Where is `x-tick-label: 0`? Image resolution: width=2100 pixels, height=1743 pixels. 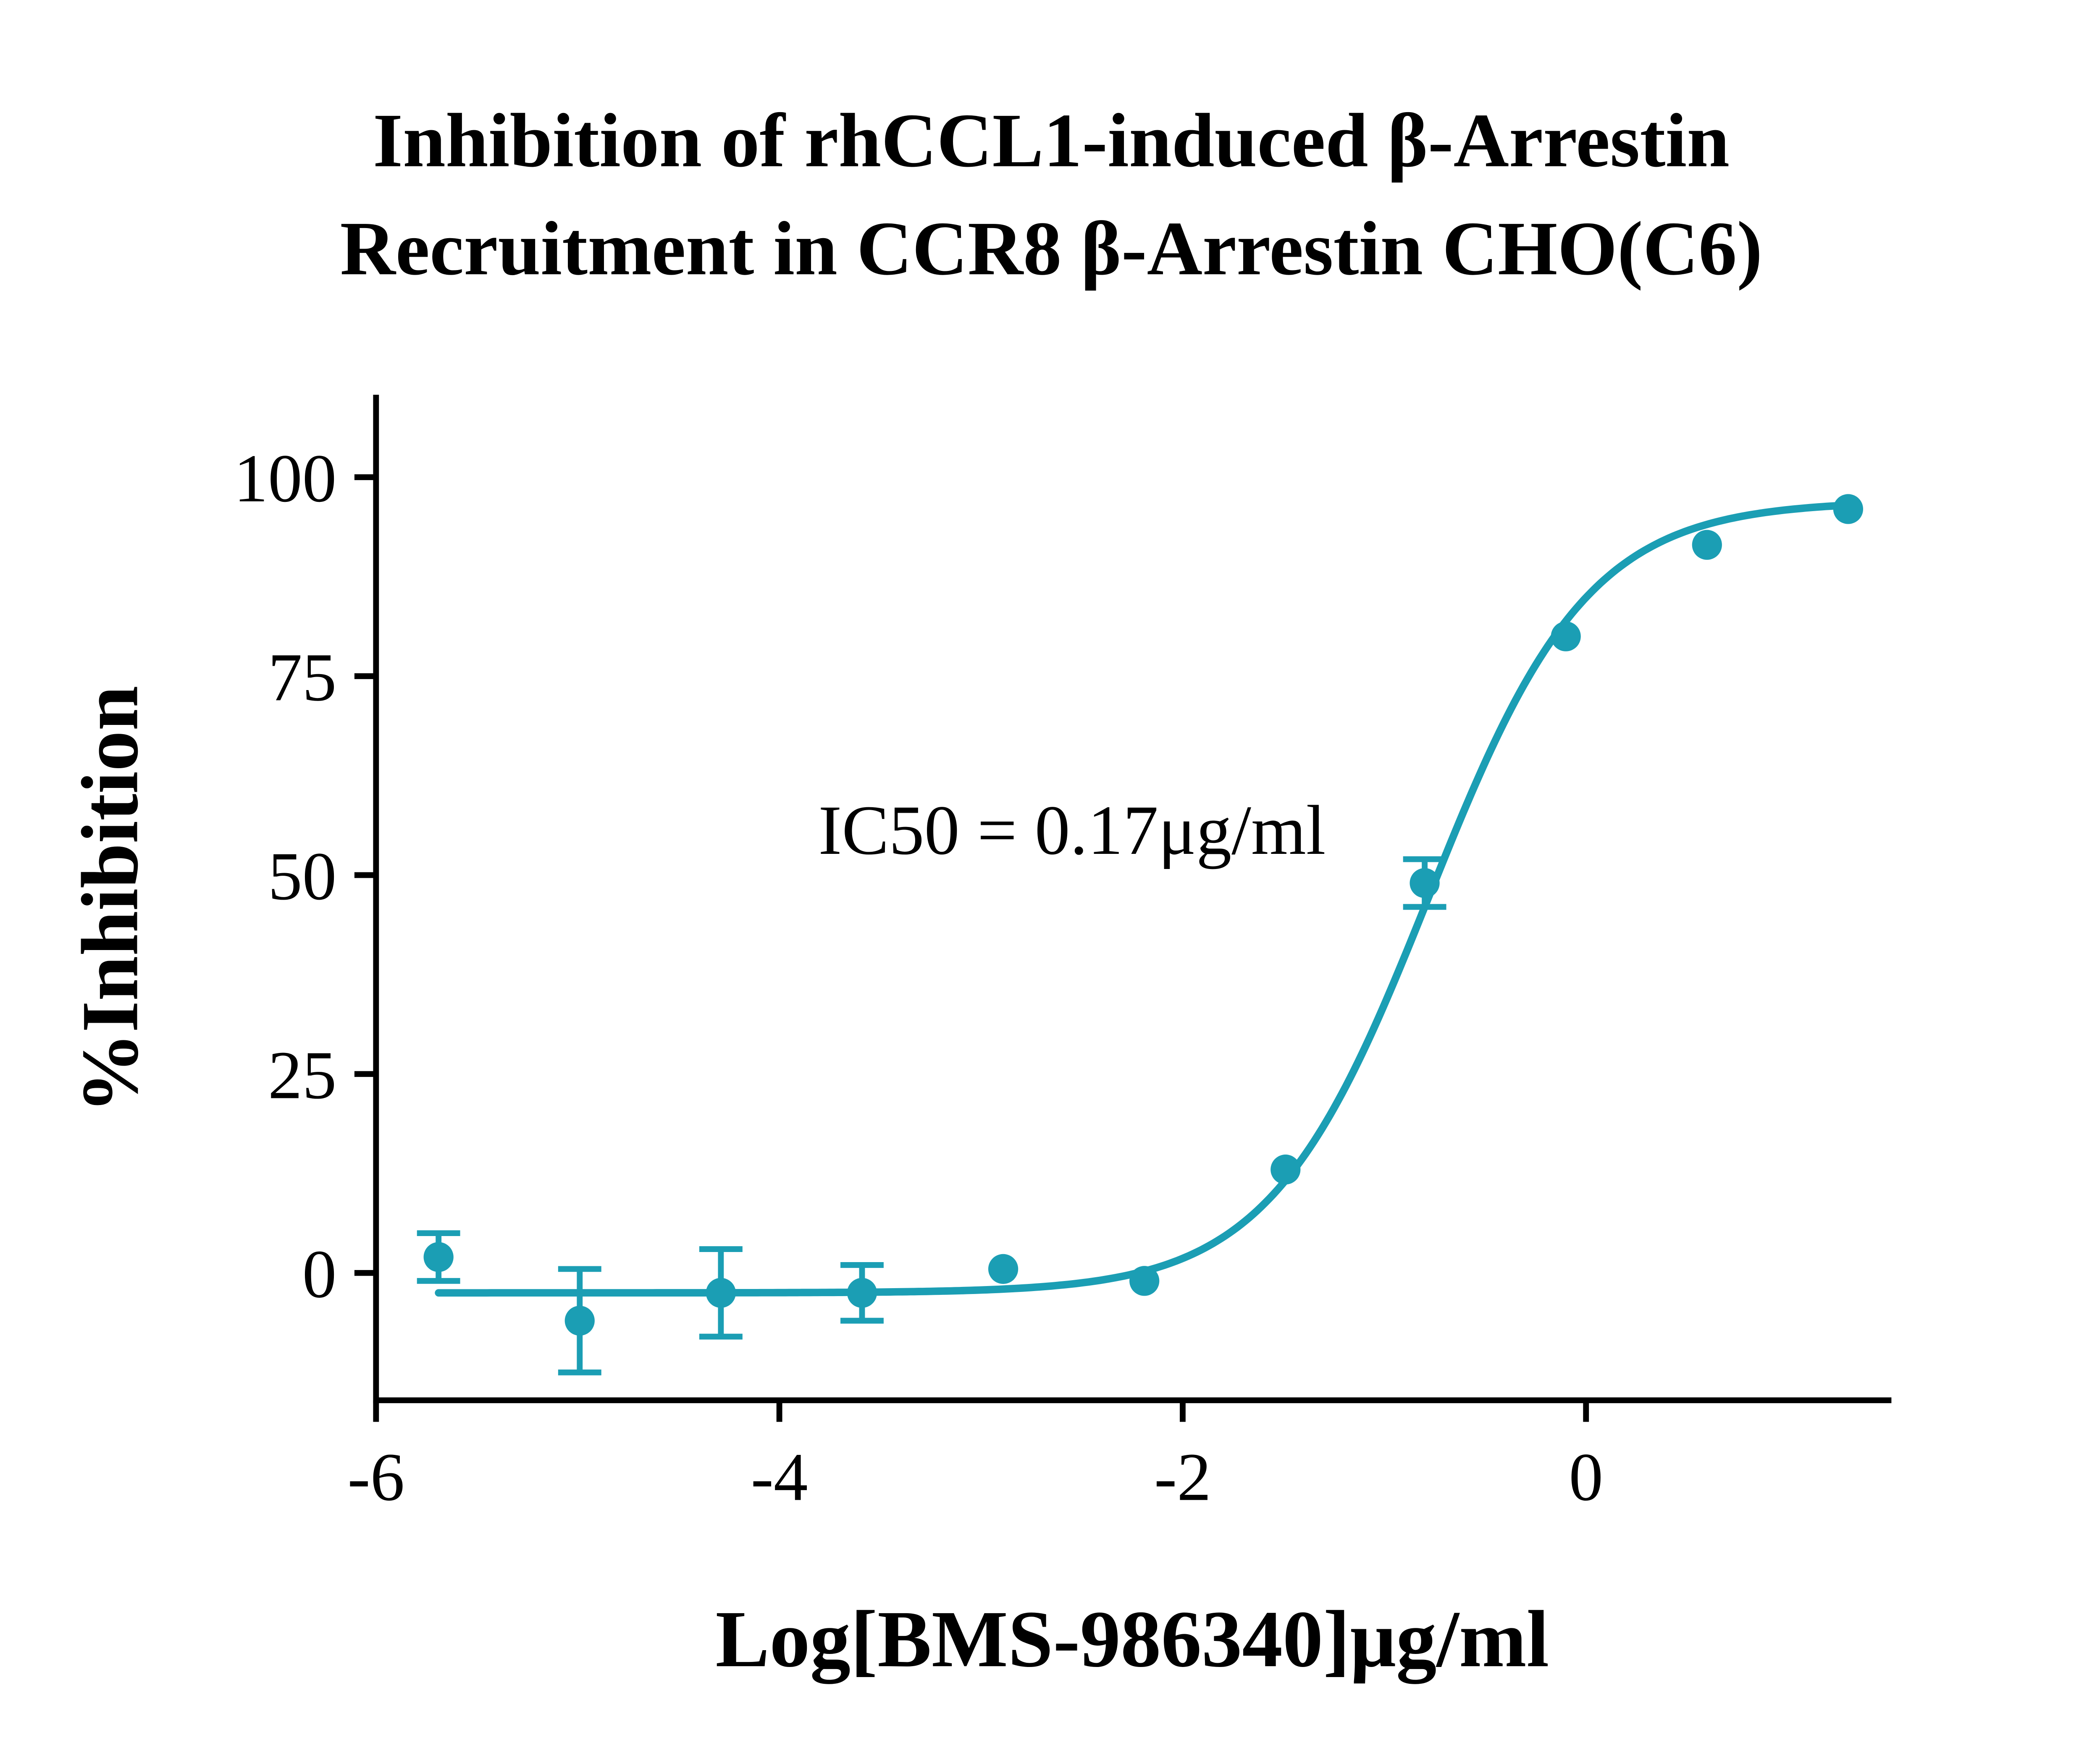
x-tick-label: 0 is located at coordinates (1586, 1477).